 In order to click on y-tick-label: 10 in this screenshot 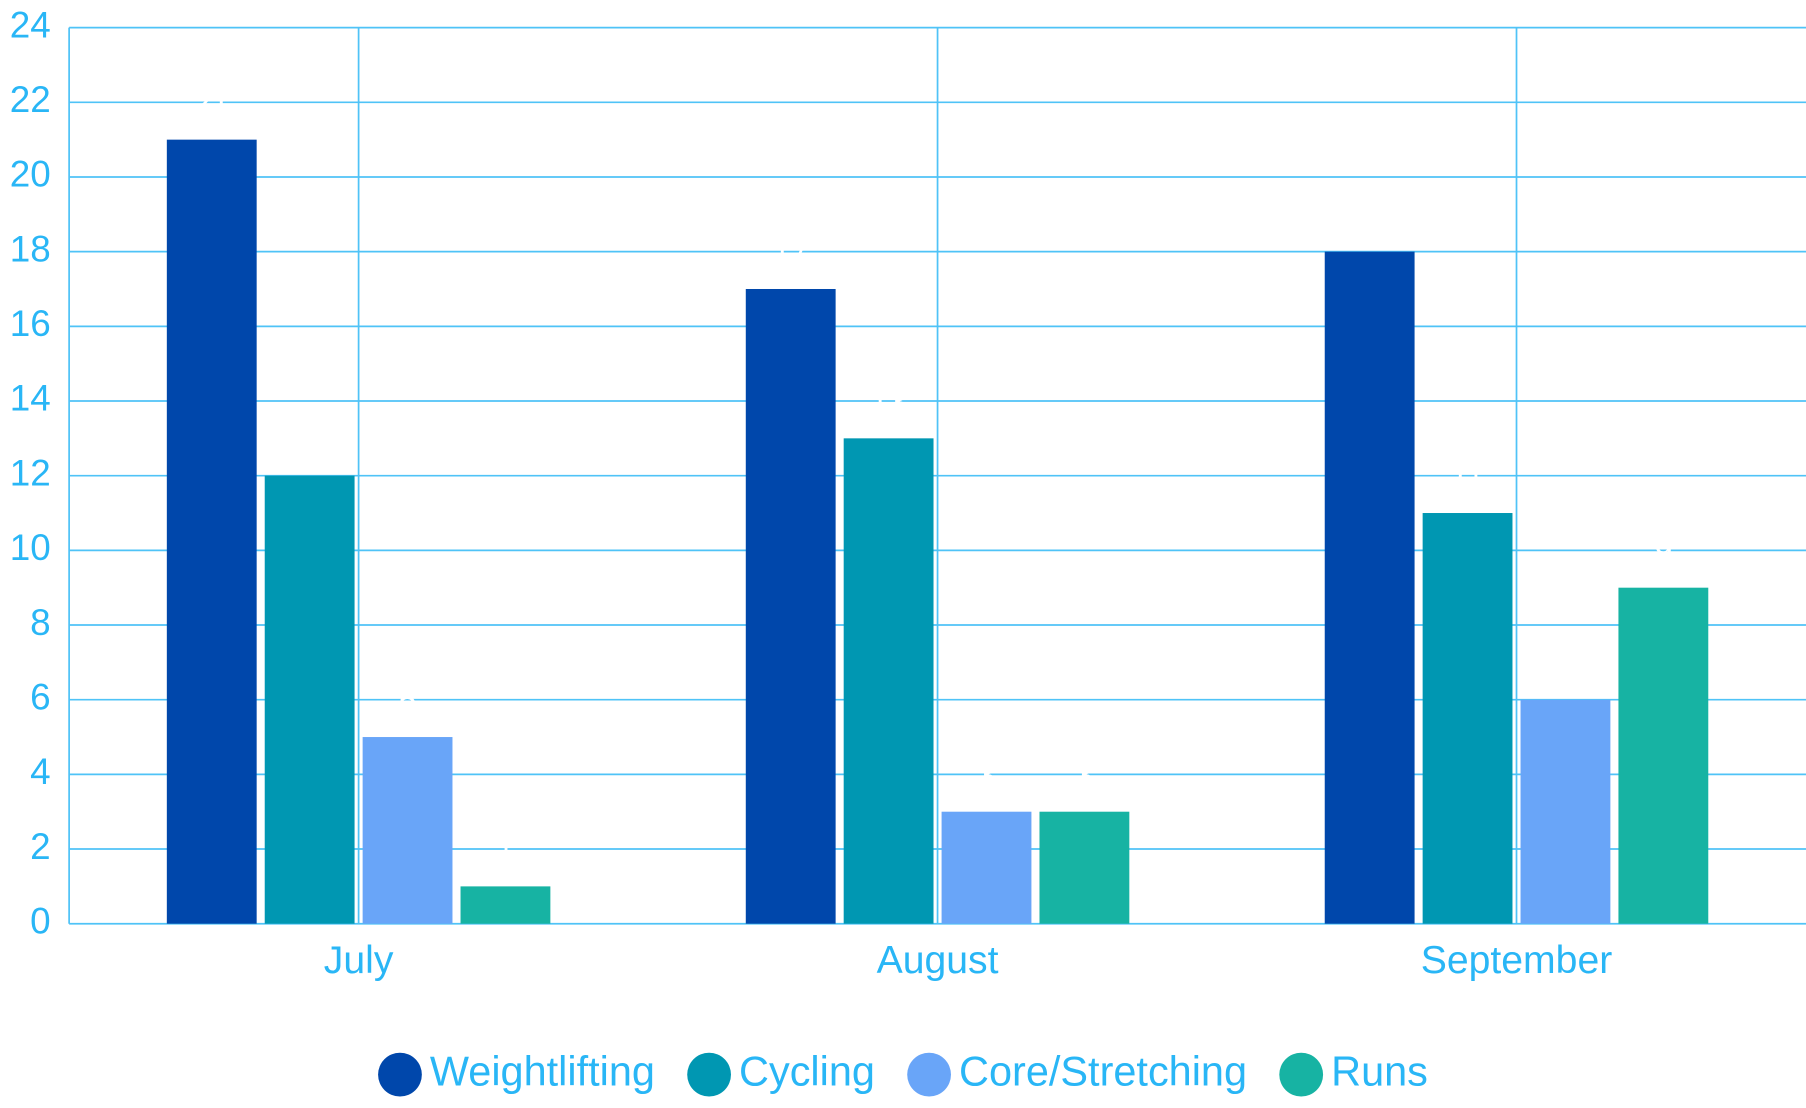, I will do `click(30, 547)`.